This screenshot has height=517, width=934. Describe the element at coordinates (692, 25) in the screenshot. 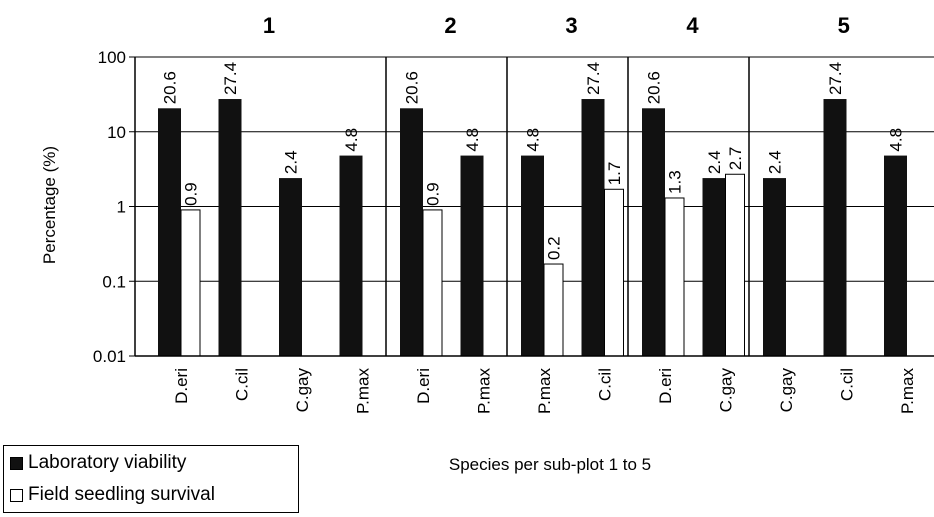

I see `subplot-label: 4` at that location.